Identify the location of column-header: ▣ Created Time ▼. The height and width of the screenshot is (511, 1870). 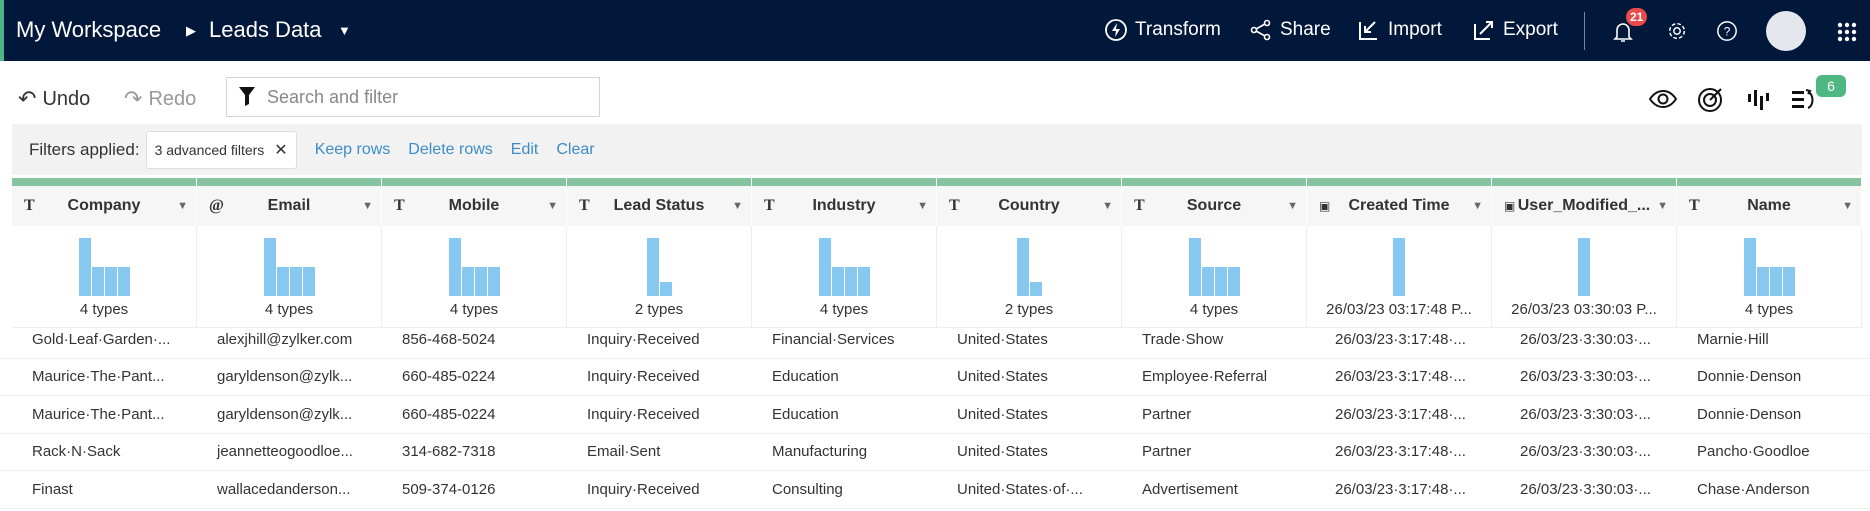
(1399, 206).